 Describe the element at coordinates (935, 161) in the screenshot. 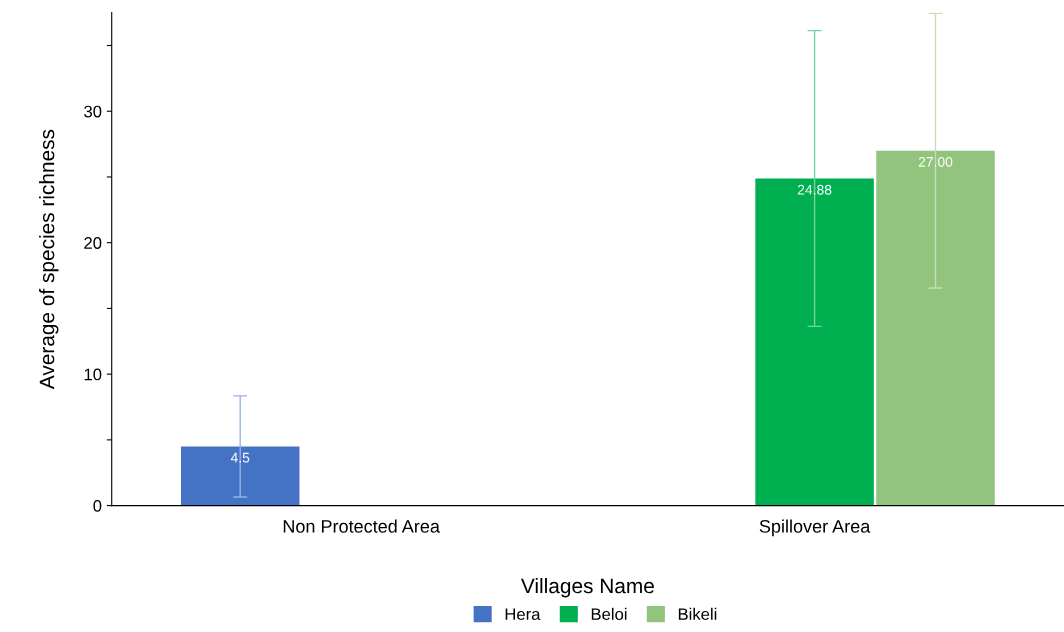

I see `data-label: 27.00` at that location.